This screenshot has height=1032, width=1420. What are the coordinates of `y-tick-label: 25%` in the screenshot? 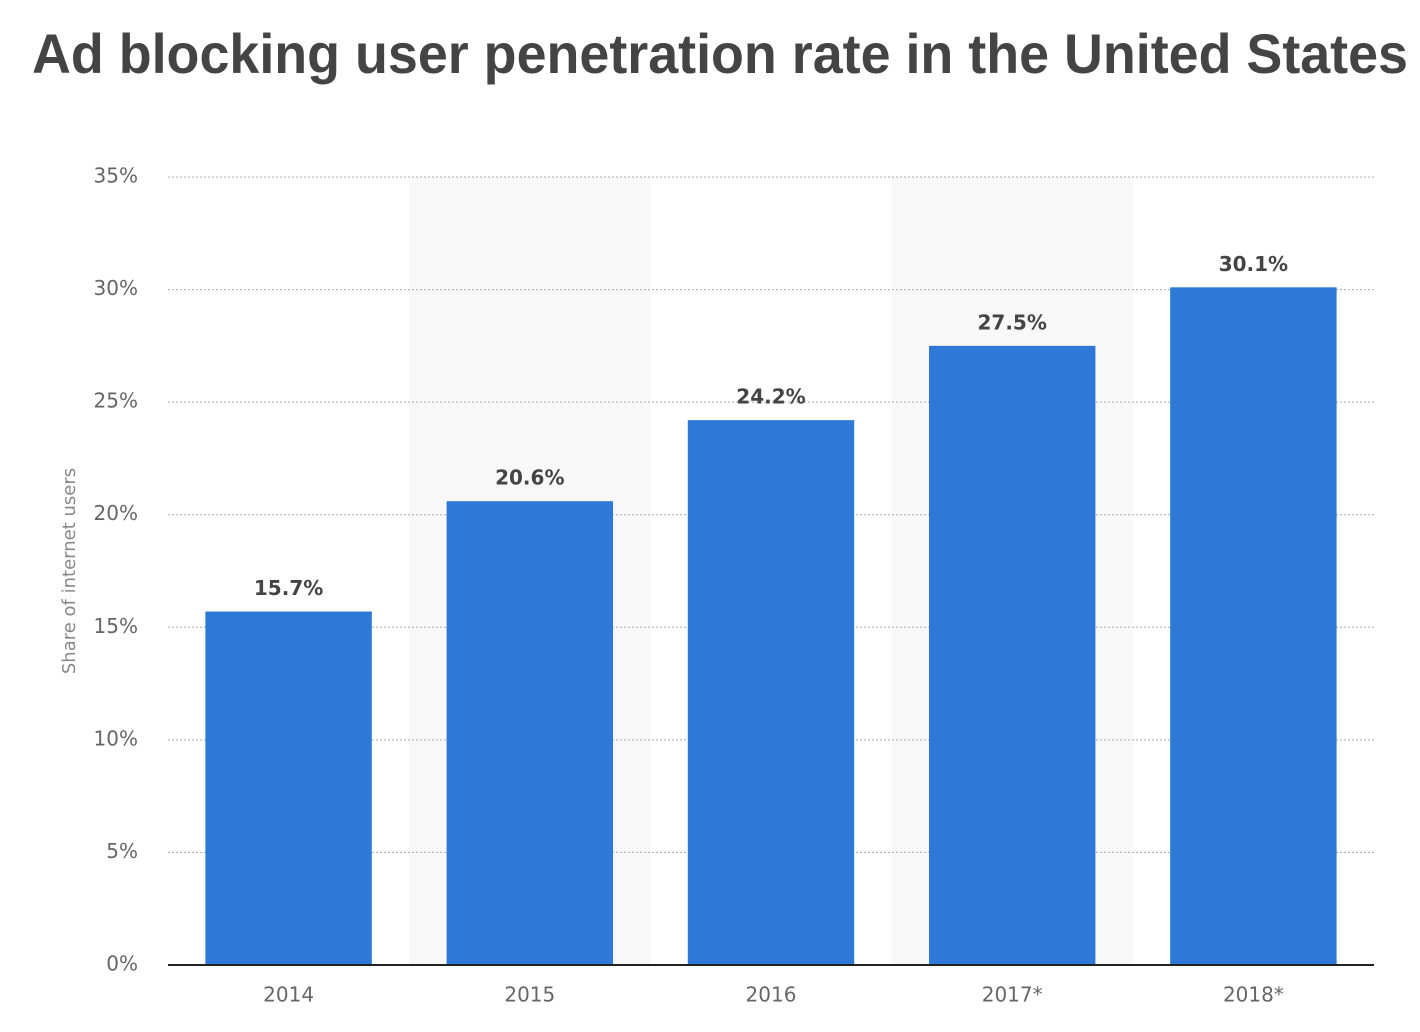 It's located at (116, 401).